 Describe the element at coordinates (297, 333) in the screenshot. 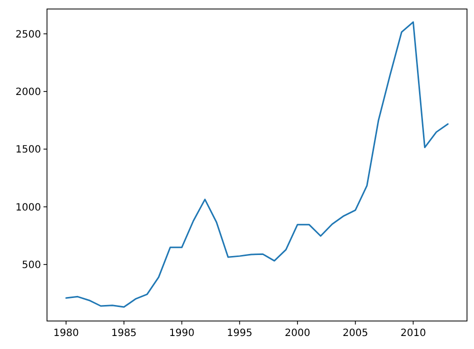

I see `x-tick-label: 2000` at that location.